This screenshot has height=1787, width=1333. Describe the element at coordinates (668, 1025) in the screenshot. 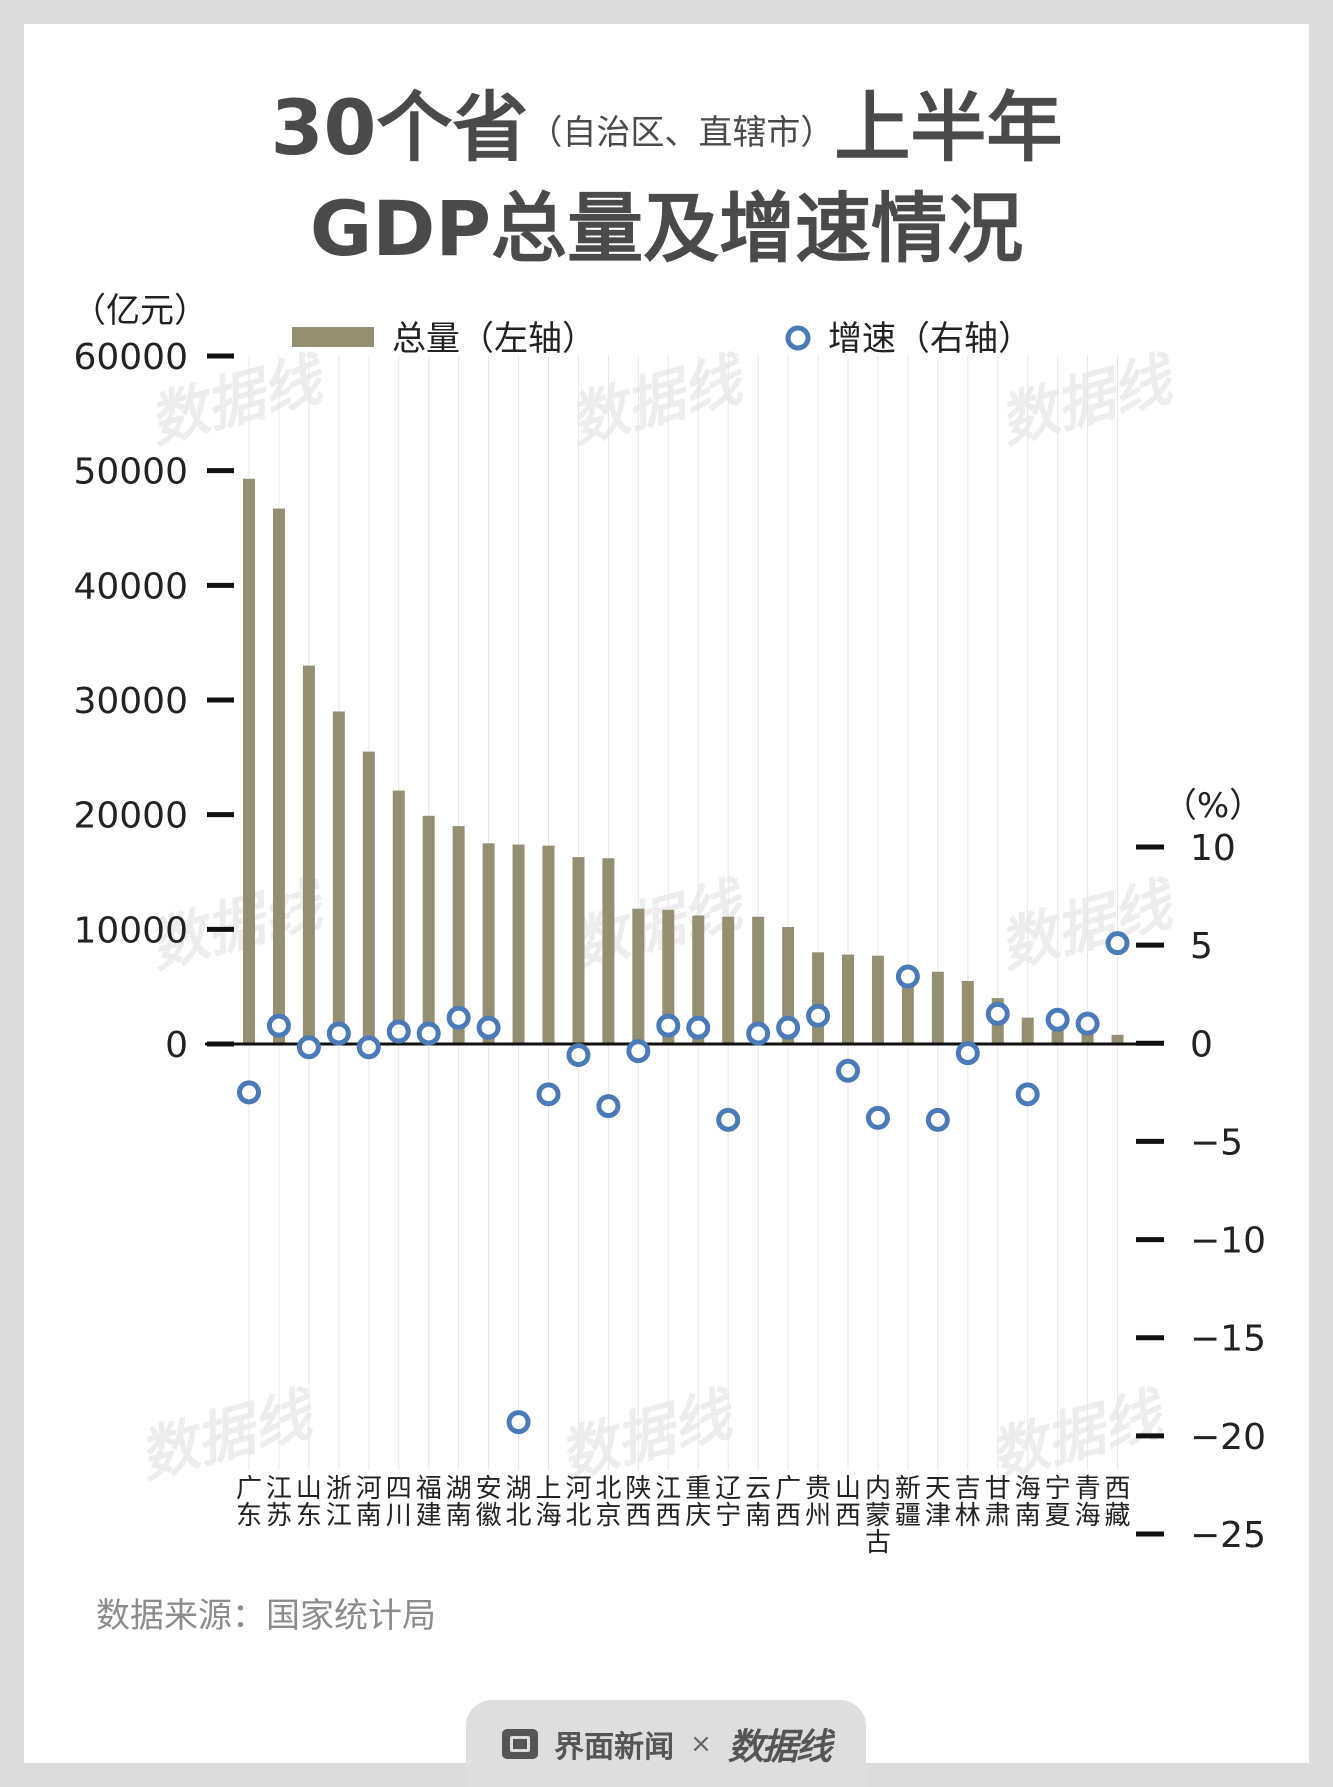

I see `dot-江西` at that location.